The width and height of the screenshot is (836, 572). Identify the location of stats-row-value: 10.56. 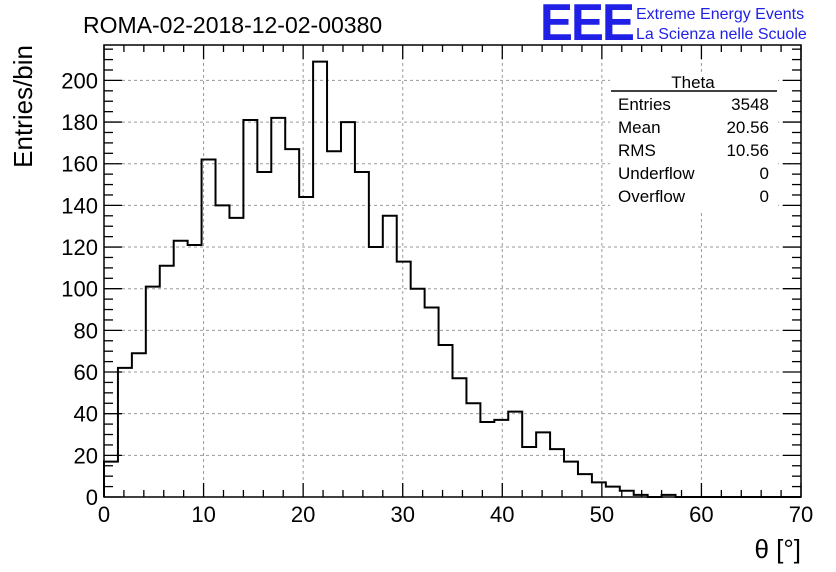
(747, 150).